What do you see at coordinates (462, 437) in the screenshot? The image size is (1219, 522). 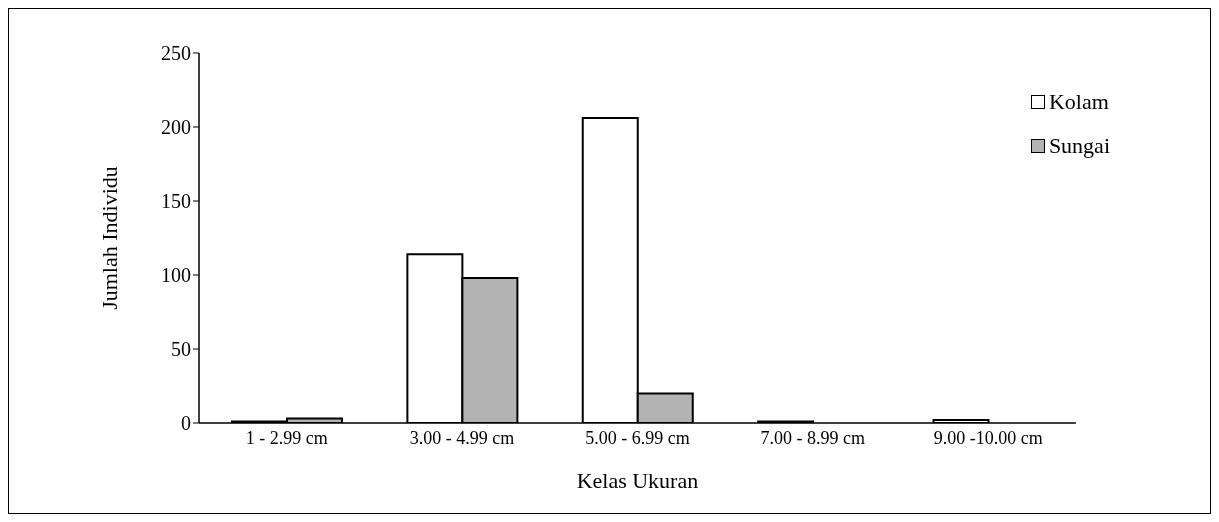 I see `x-tick-label: 3.00 - 4.99 cm` at bounding box center [462, 437].